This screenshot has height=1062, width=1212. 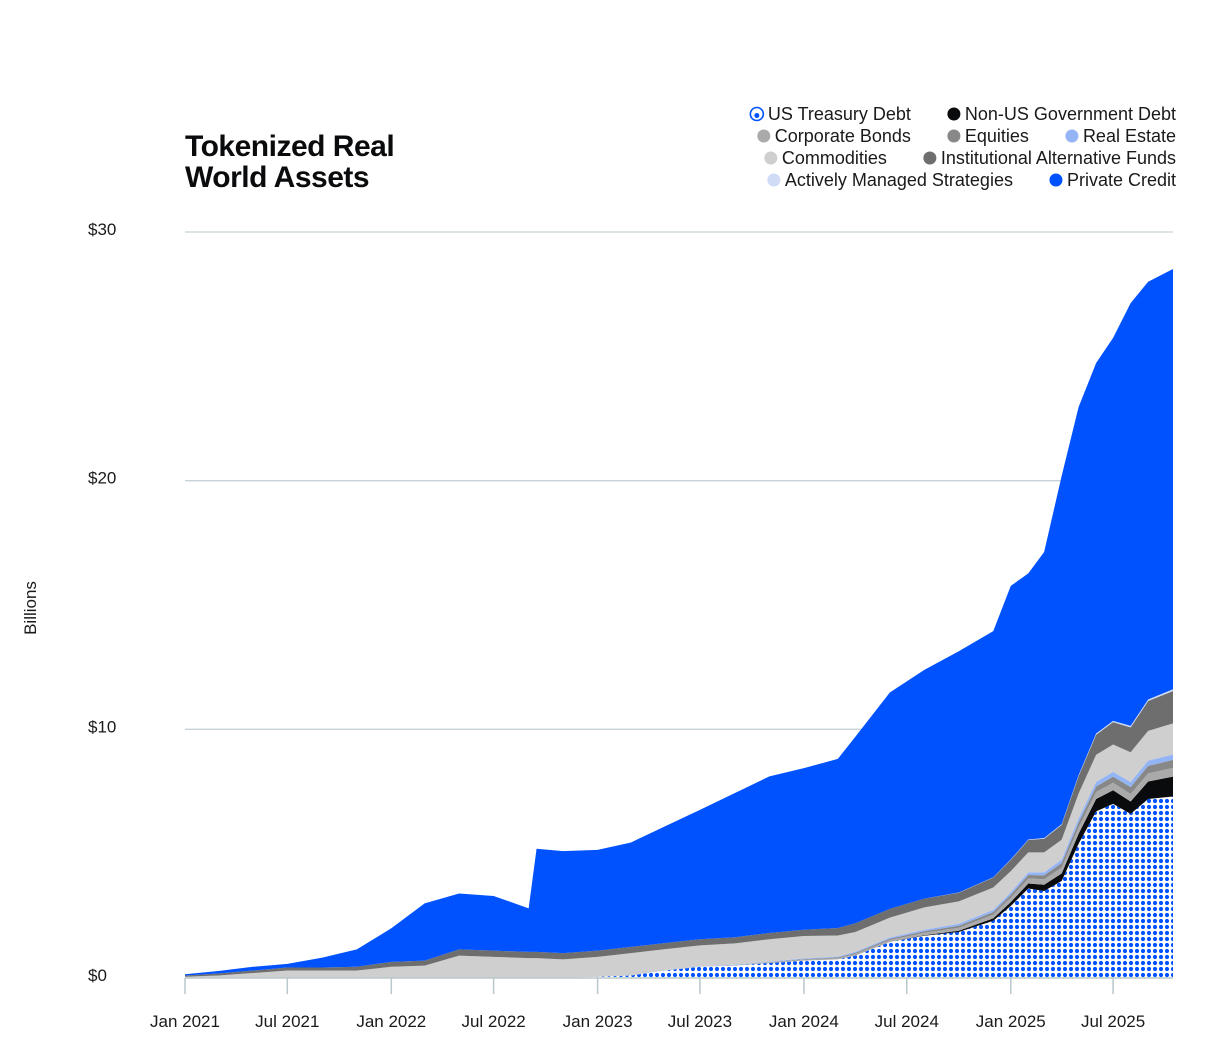 I want to click on chart-title-line-2: World Assets, so click(x=277, y=177).